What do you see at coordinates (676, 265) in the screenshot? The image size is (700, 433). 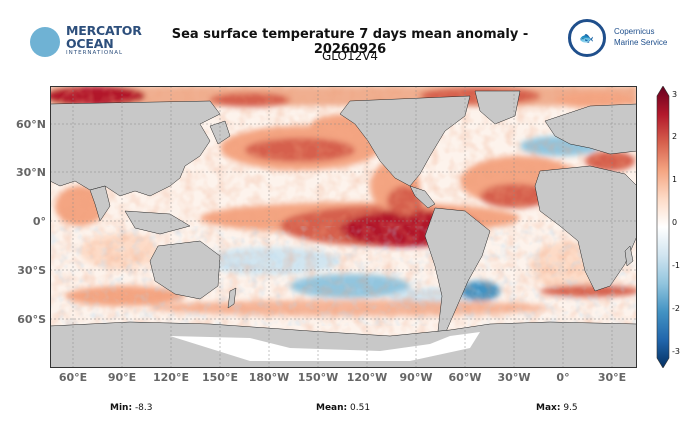 I see `colorbar-tick-m1: -1` at bounding box center [676, 265].